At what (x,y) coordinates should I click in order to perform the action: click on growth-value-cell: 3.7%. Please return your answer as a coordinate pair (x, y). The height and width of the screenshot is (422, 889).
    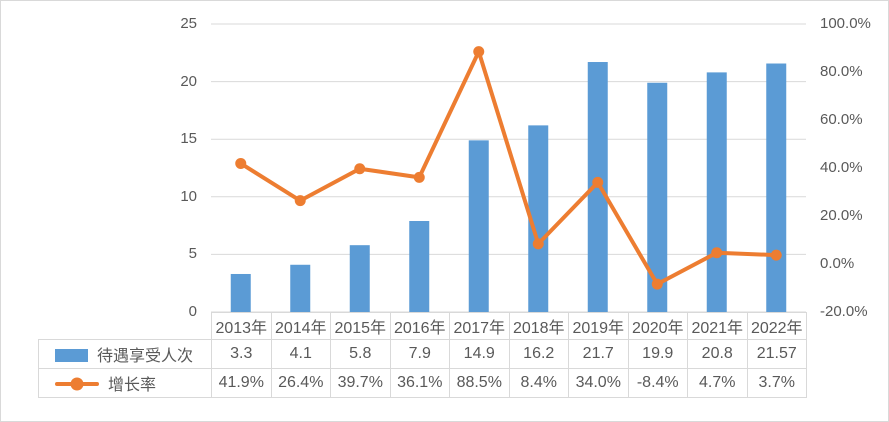
    Looking at the image, I should click on (776, 383).